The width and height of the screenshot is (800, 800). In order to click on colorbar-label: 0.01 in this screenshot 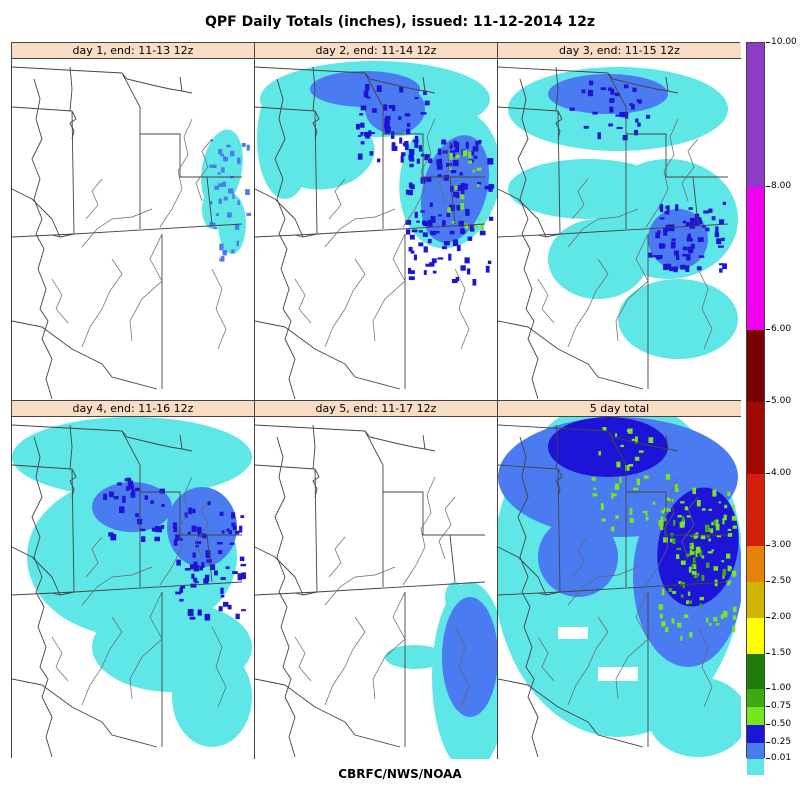, I will do `click(781, 758)`.